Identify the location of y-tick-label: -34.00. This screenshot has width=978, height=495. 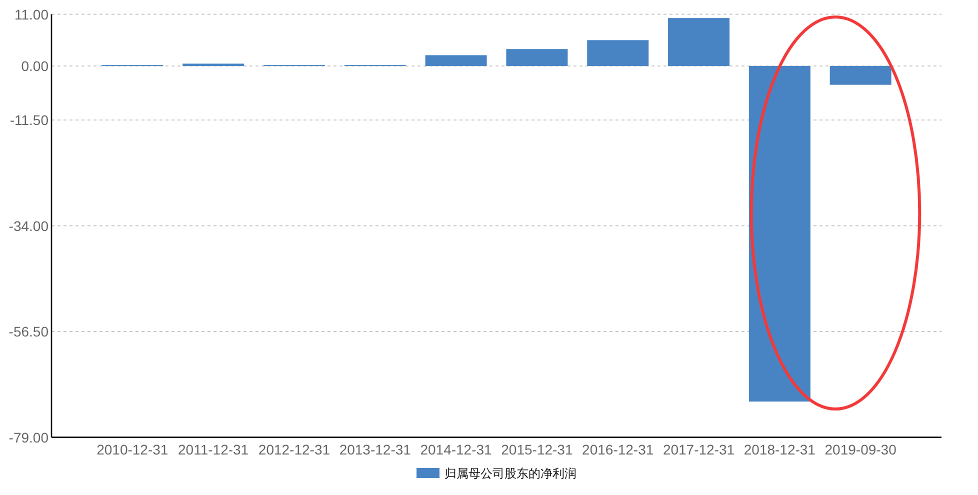
(28, 226).